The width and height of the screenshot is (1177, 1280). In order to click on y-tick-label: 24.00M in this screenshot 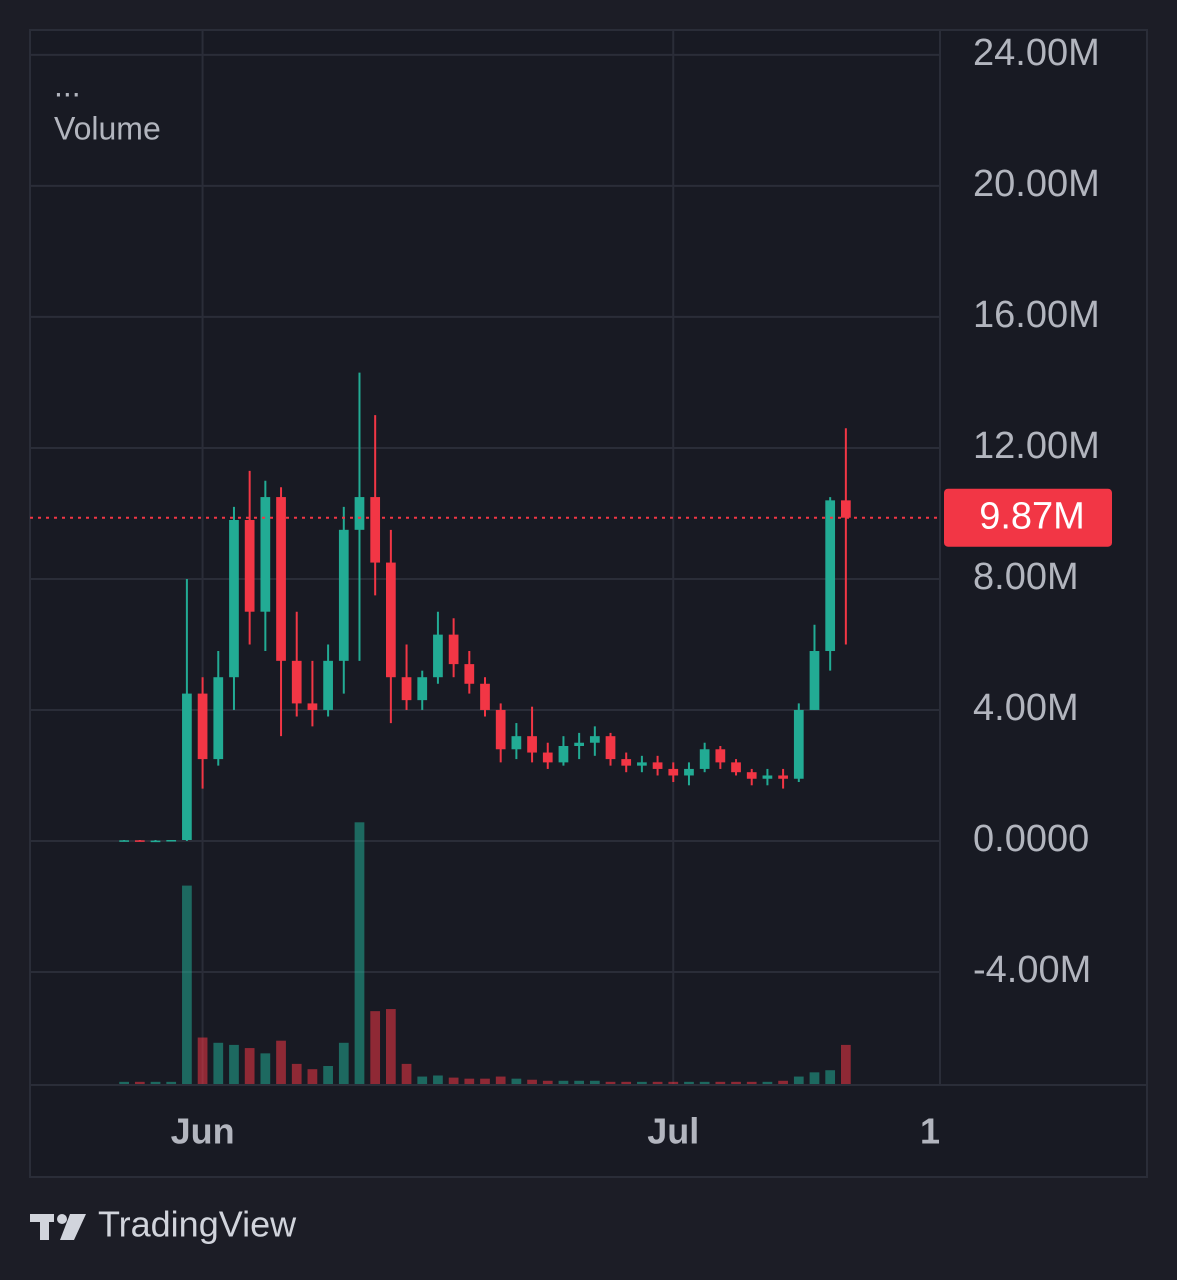, I will do `click(1036, 53)`.